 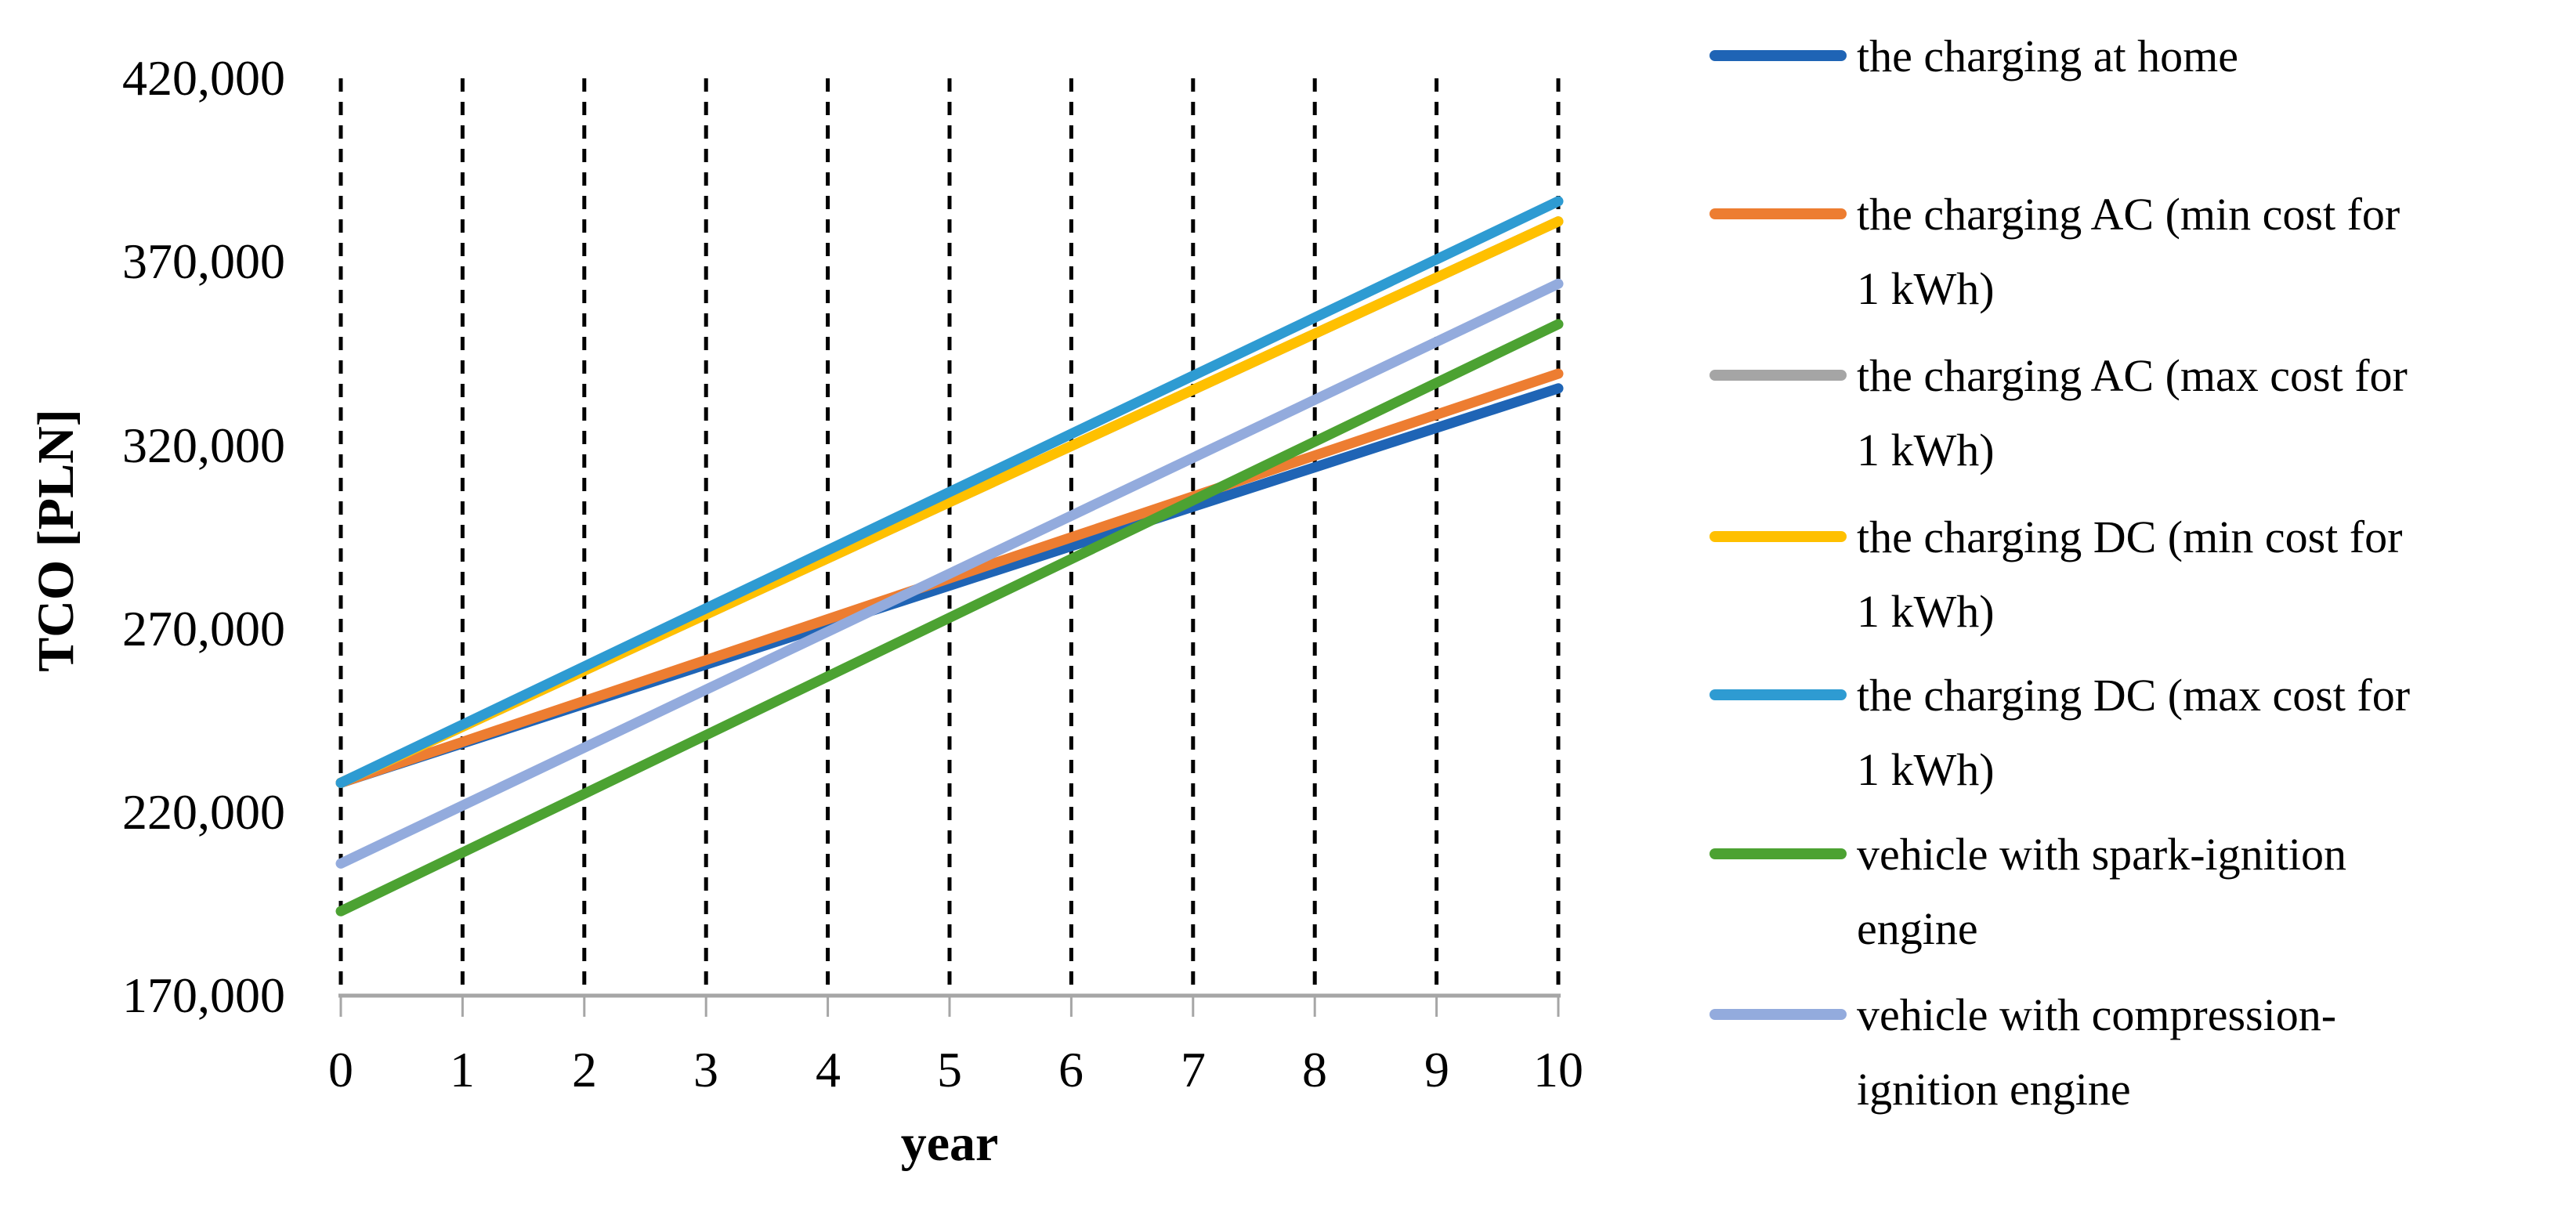 I want to click on legend-swatch-spark-ignition, so click(x=1778, y=853).